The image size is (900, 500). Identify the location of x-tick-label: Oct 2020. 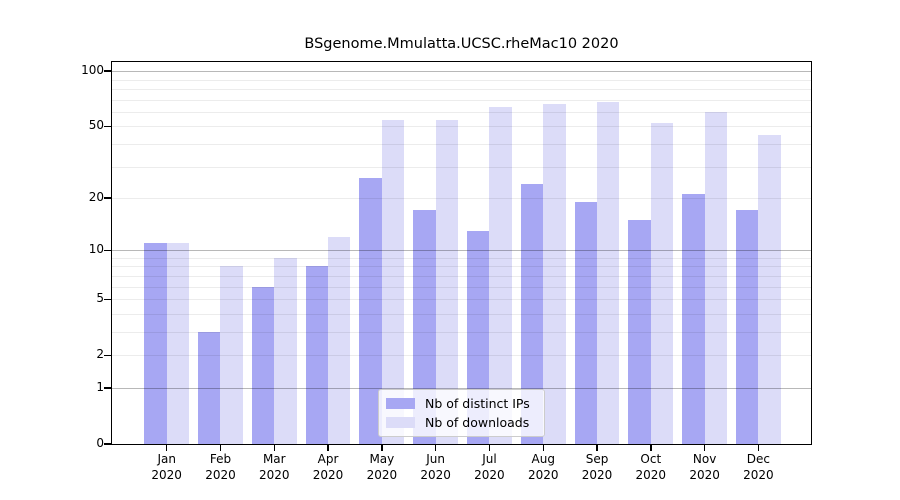
(651, 467).